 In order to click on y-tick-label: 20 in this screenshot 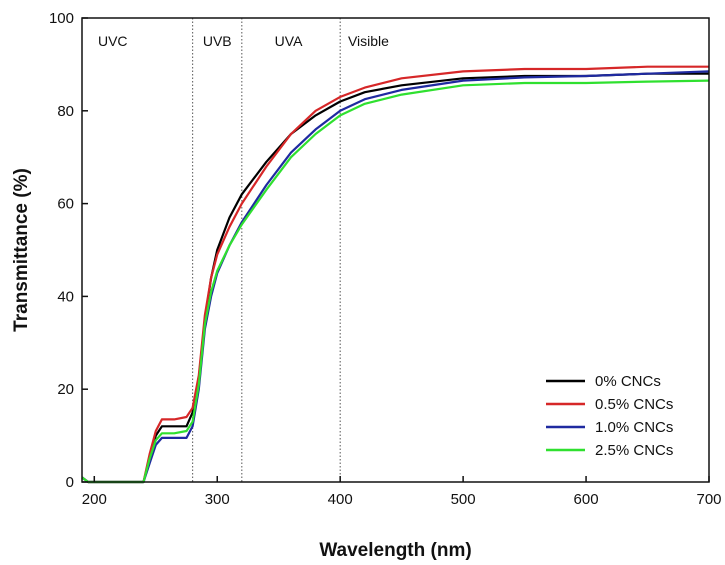, I will do `click(65, 389)`.